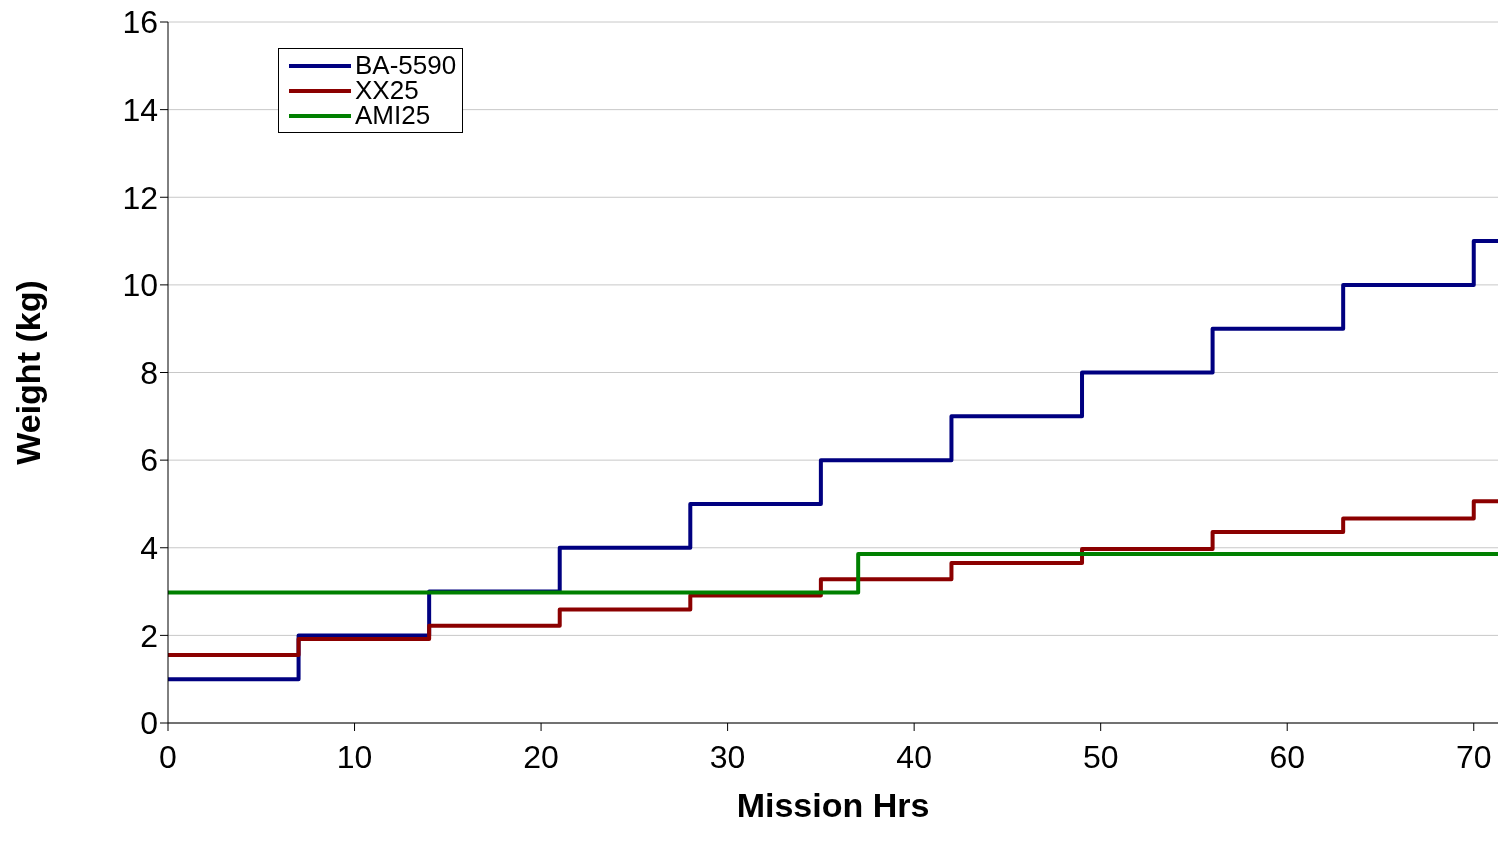 The height and width of the screenshot is (847, 1499). I want to click on x-tick-label: 40, so click(914, 756).